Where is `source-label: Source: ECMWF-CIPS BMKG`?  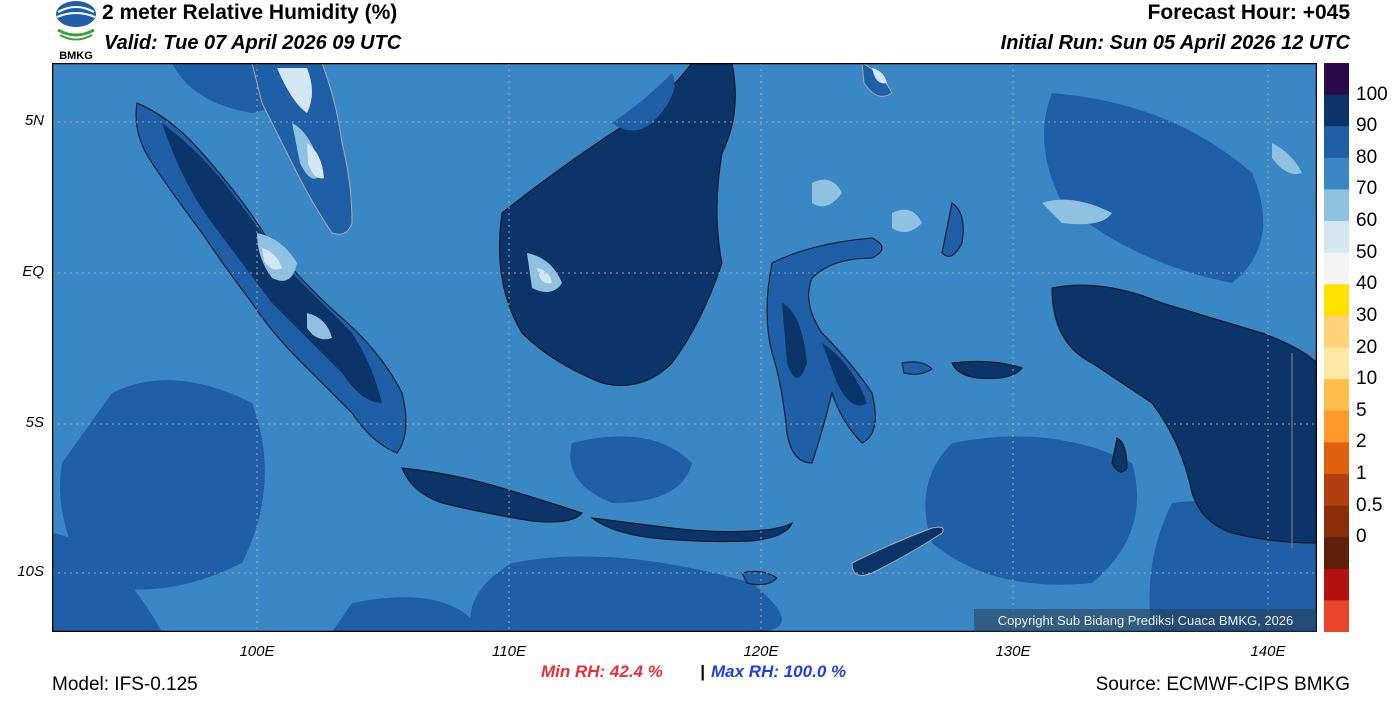
source-label: Source: ECMWF-CIPS BMKG is located at coordinates (1222, 684).